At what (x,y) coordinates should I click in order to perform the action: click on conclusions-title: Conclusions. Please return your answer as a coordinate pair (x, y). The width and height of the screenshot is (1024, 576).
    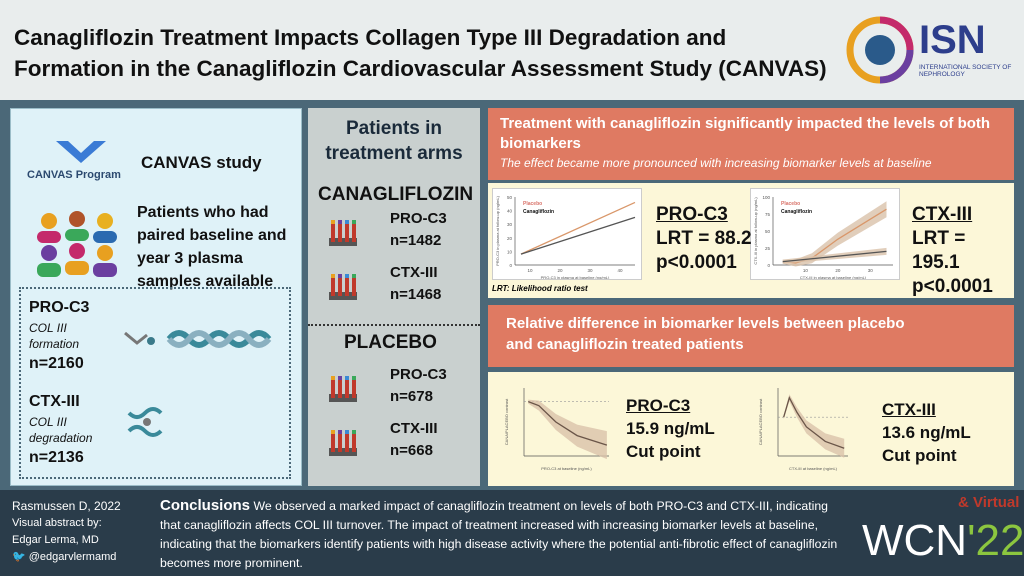
    Looking at the image, I should click on (205, 505).